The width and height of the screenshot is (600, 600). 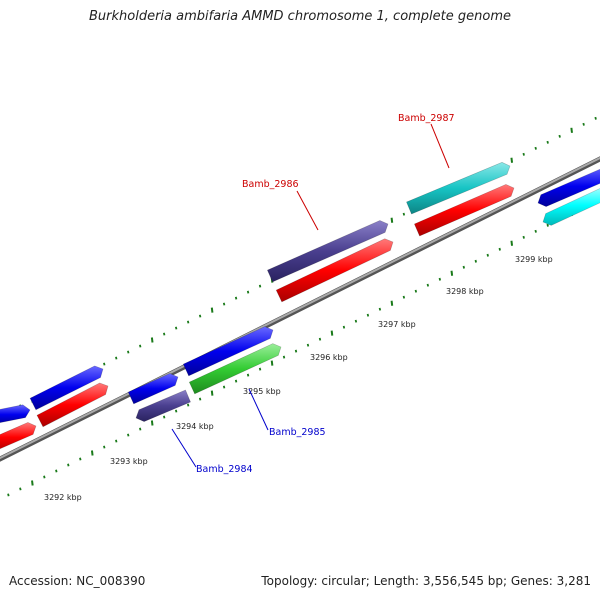 What do you see at coordinates (297, 432) in the screenshot?
I see `gene-label-bamb-2985: Bamb_2985` at bounding box center [297, 432].